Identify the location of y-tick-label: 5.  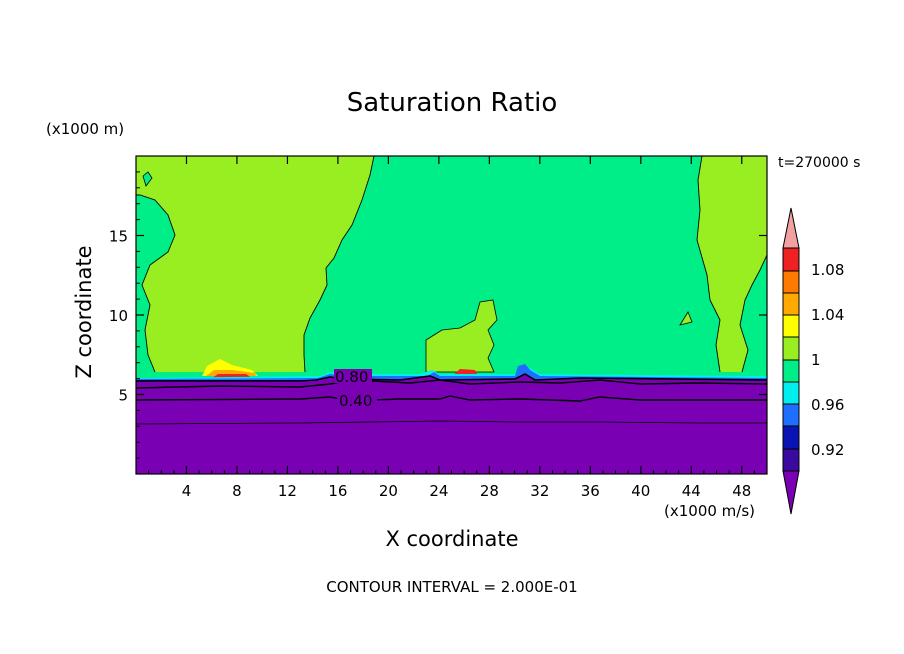
(123, 396).